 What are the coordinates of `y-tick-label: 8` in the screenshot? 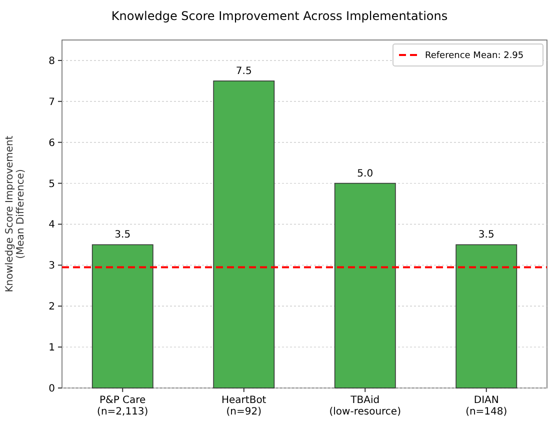 It's located at (51, 61).